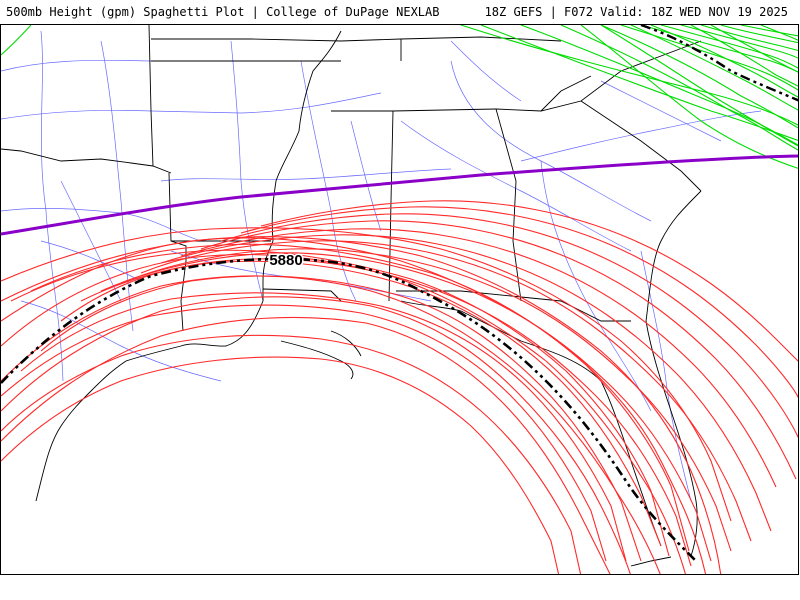 The image size is (800, 600). I want to click on footer-margin, so click(400, 588).